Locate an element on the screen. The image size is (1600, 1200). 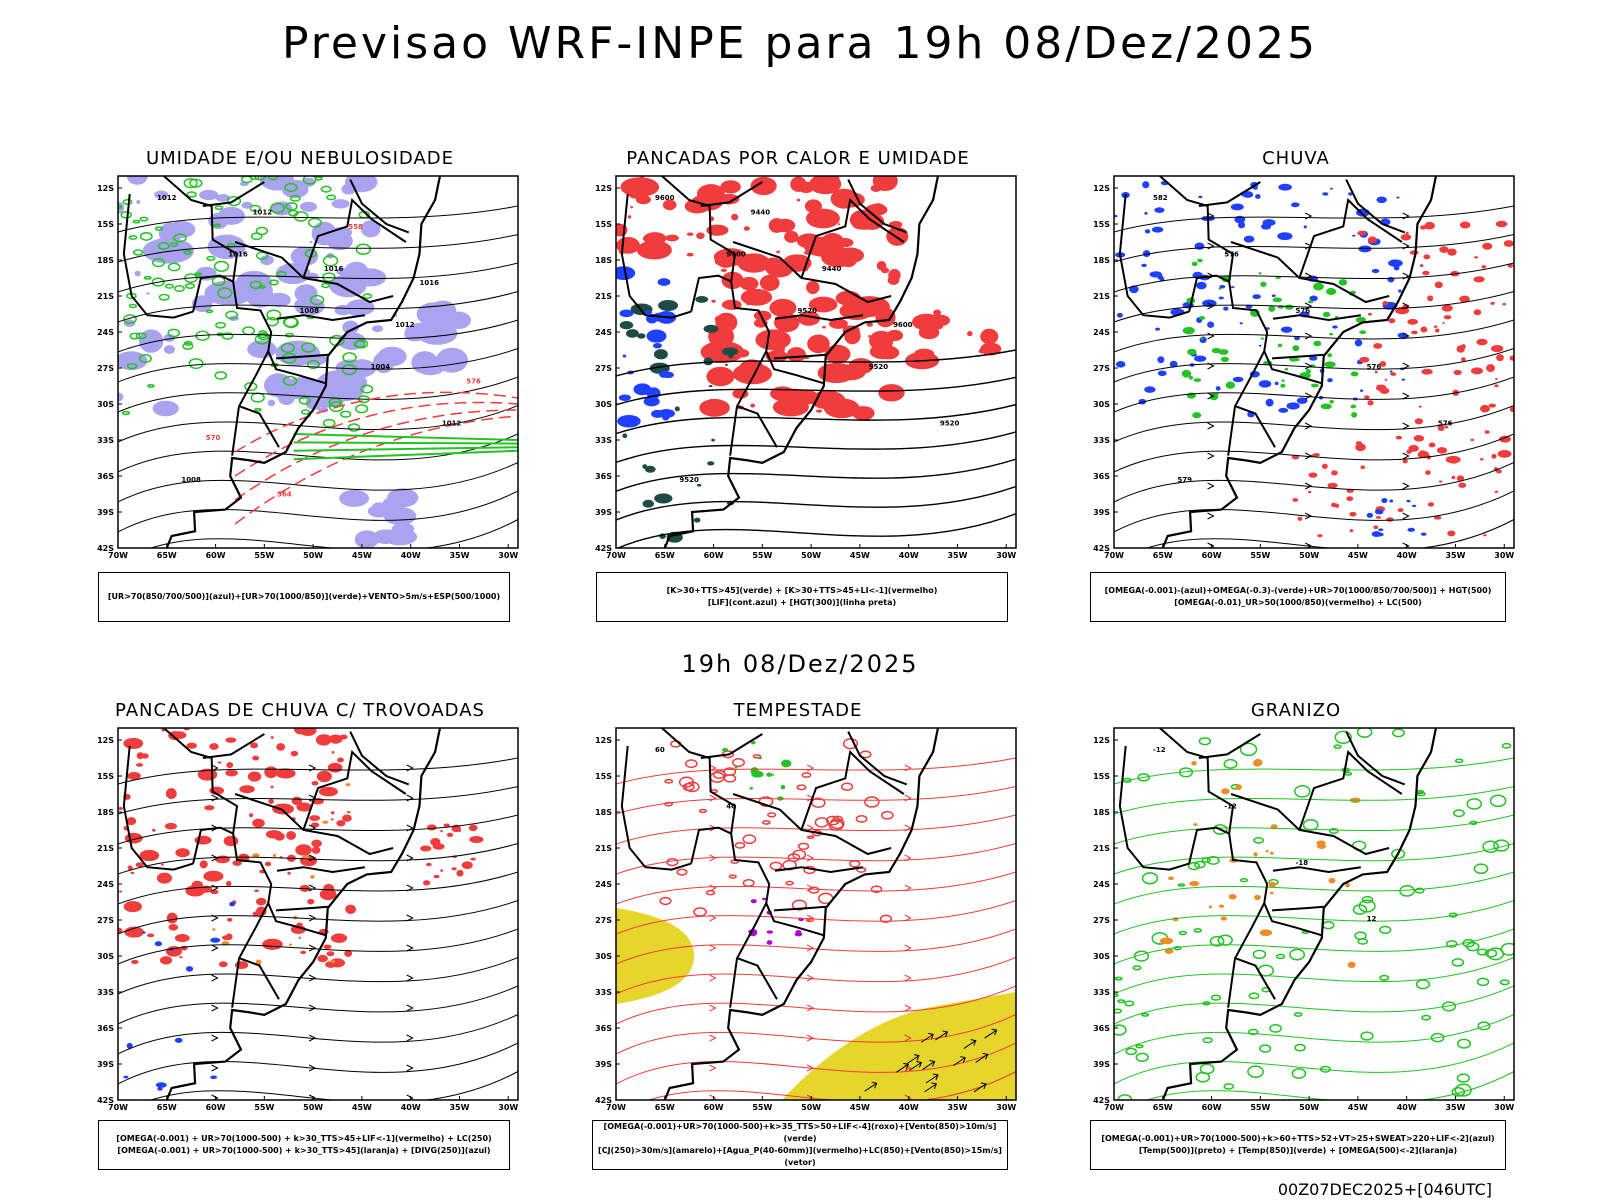
lon-tick-label: 35W is located at coordinates (957, 555).